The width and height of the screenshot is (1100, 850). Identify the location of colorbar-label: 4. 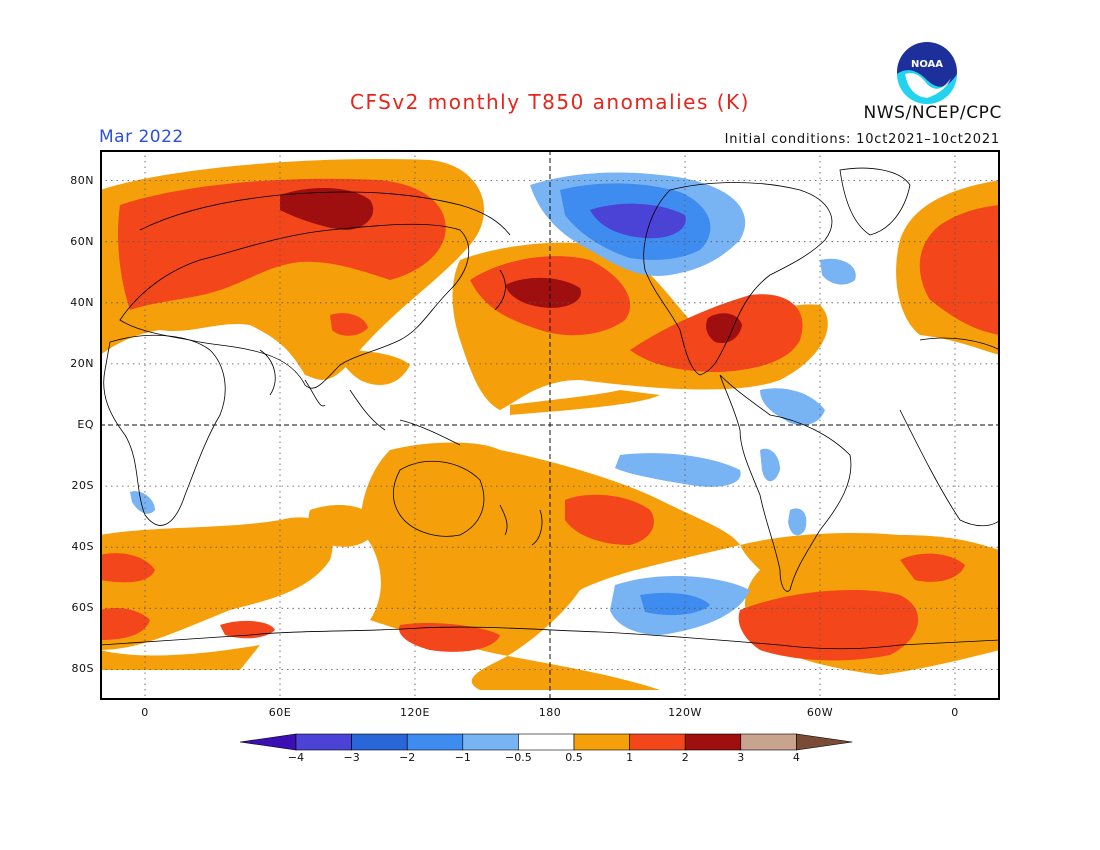
(796, 757).